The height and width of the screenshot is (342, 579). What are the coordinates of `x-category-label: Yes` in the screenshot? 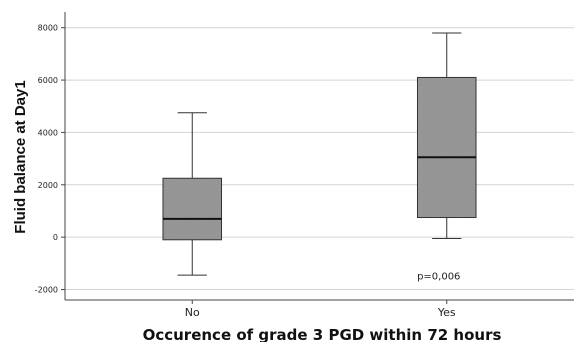 It's located at (446, 312).